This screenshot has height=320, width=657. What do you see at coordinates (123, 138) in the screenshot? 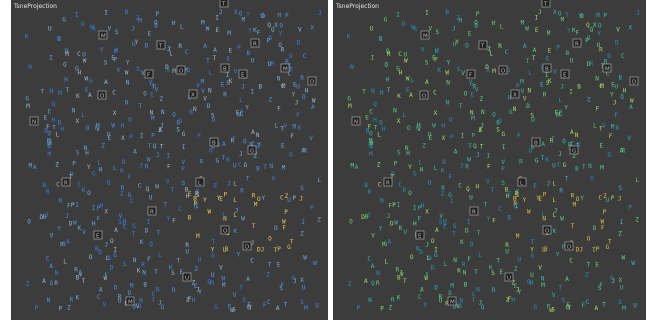
I see `projected-point: X` at bounding box center [123, 138].